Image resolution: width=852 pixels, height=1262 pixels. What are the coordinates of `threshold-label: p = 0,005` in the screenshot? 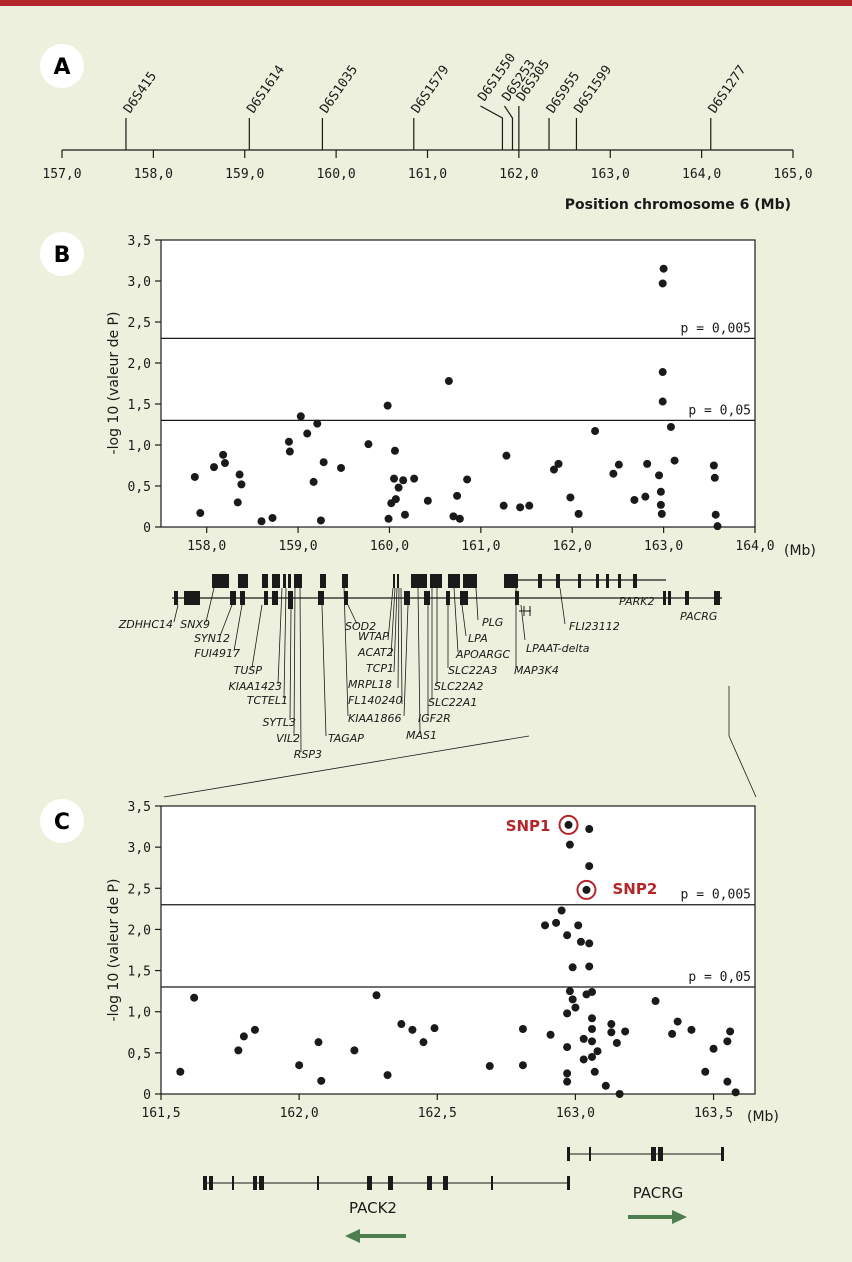 It's located at (716, 328).